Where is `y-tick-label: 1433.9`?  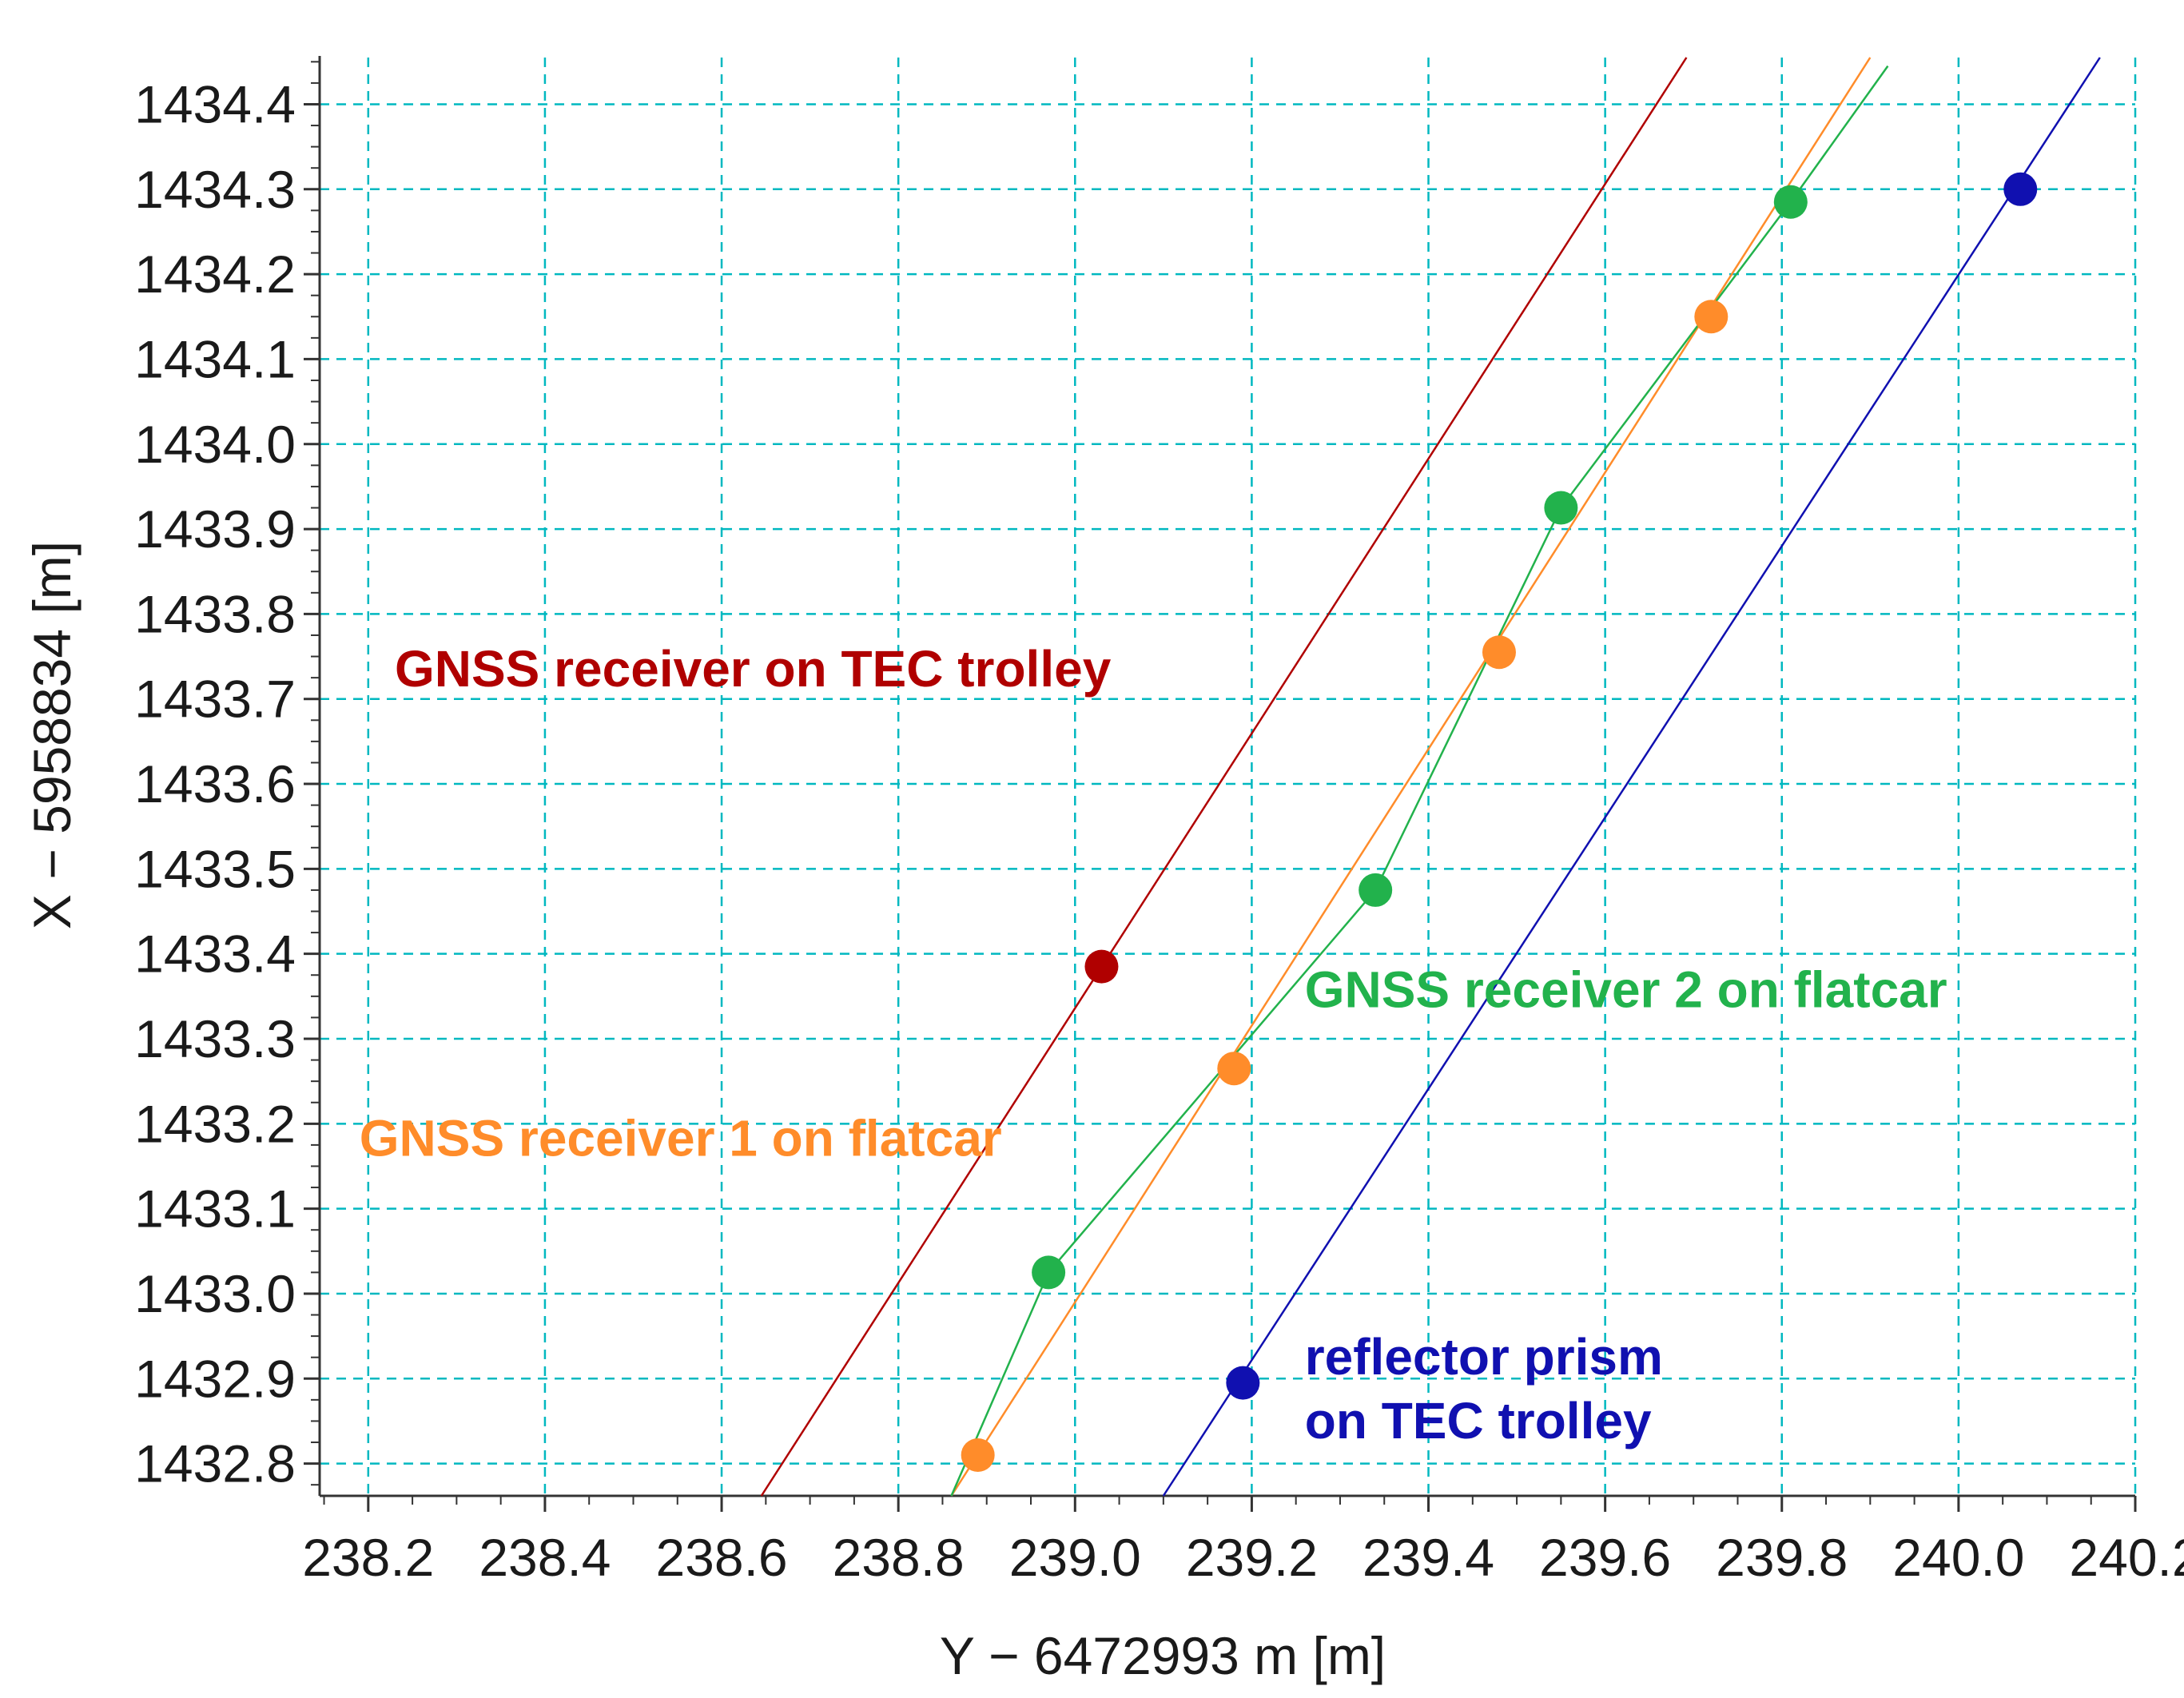 y-tick-label: 1433.9 is located at coordinates (215, 529).